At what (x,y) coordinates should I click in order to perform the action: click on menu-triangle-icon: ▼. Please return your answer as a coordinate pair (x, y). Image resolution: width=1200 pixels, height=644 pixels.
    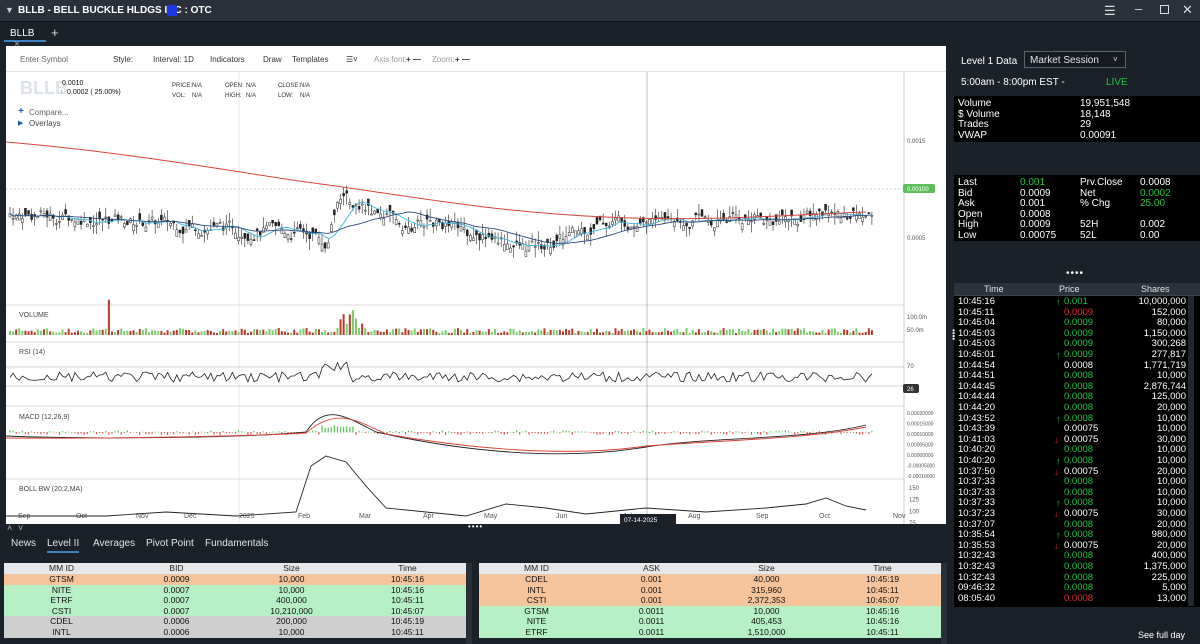
    Looking at the image, I should click on (9, 10).